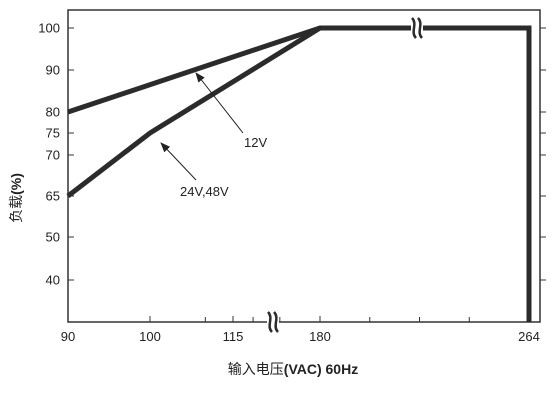 This screenshot has height=410, width=555. Describe the element at coordinates (321, 369) in the screenshot. I see `x-axis-title-unit: (VAC) 60Hz` at that location.